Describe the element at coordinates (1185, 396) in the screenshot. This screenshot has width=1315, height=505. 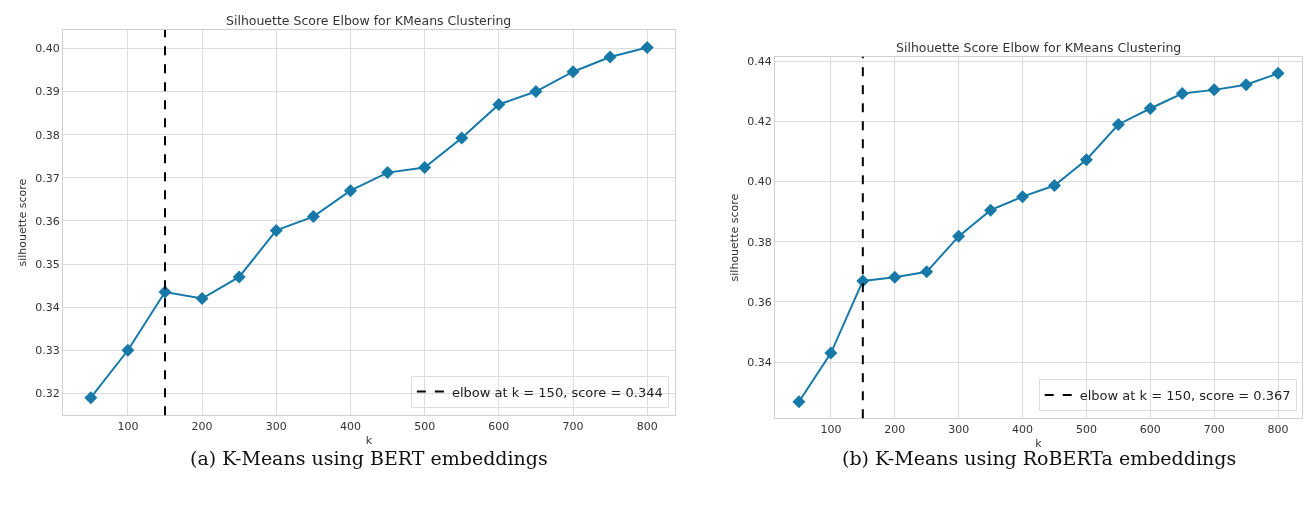
I see `ref-line-label: elbow at k = 150, score = 0.367` at that location.